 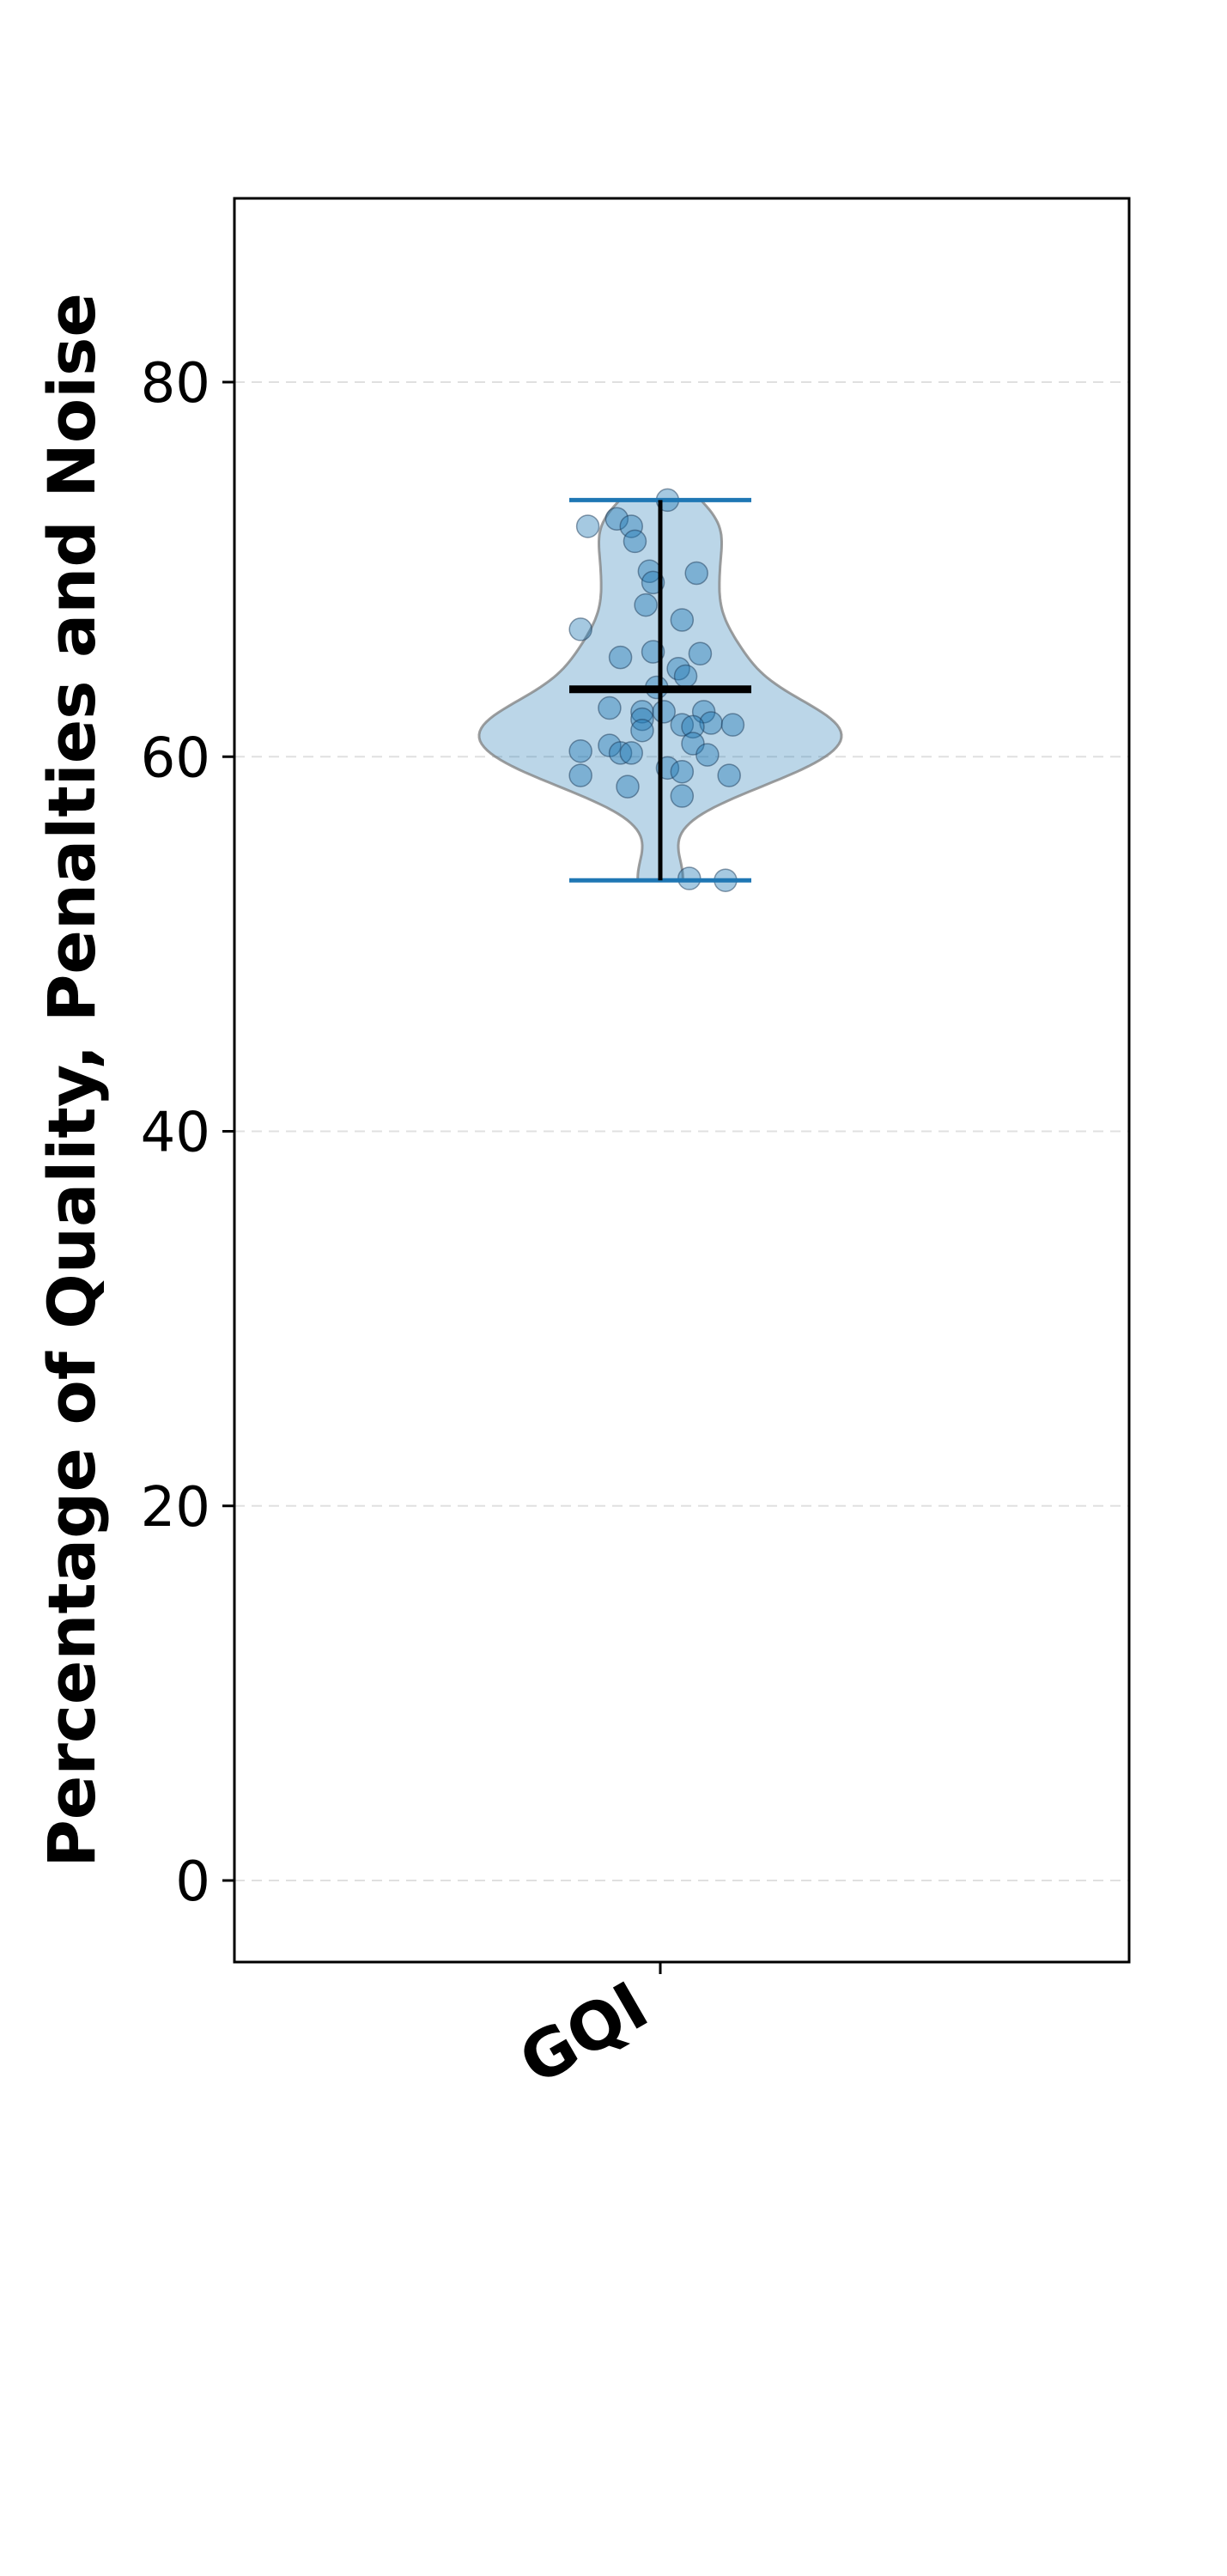 I want to click on y-tick-label: 20, so click(x=175, y=1508).